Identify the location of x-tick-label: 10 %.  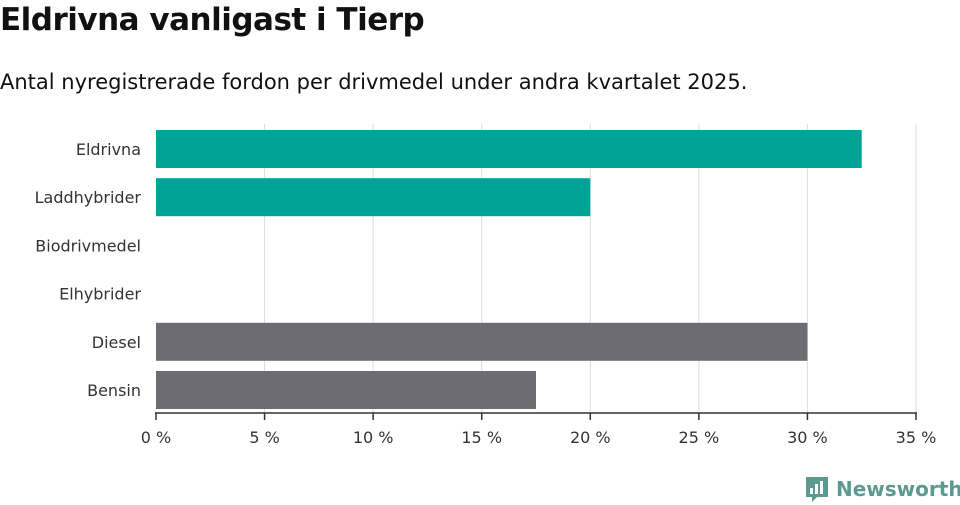
(373, 437).